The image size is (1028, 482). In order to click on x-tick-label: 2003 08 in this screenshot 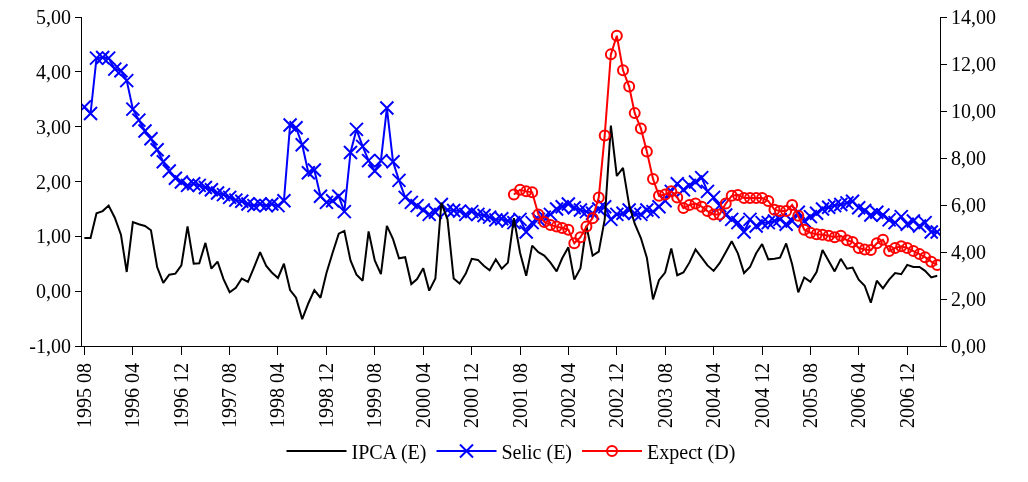, I will do `click(664, 395)`.